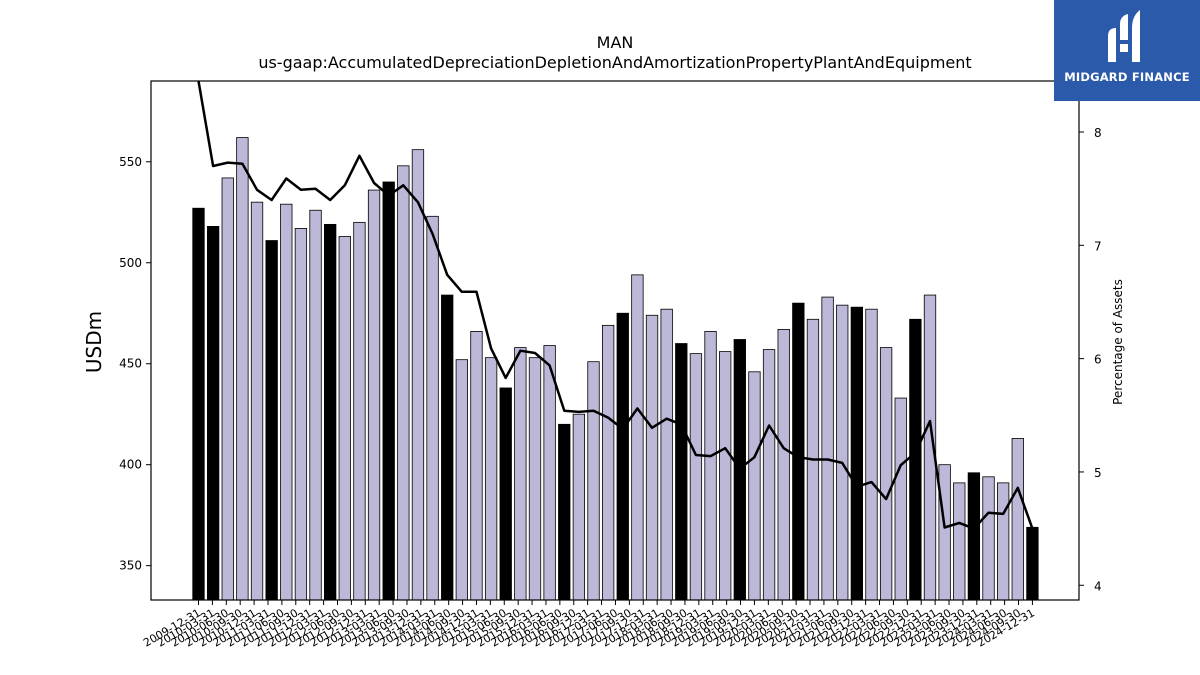 This screenshot has width=1200, height=675. Describe the element at coordinates (130, 162) in the screenshot. I see `y-tick-label: 550` at that location.